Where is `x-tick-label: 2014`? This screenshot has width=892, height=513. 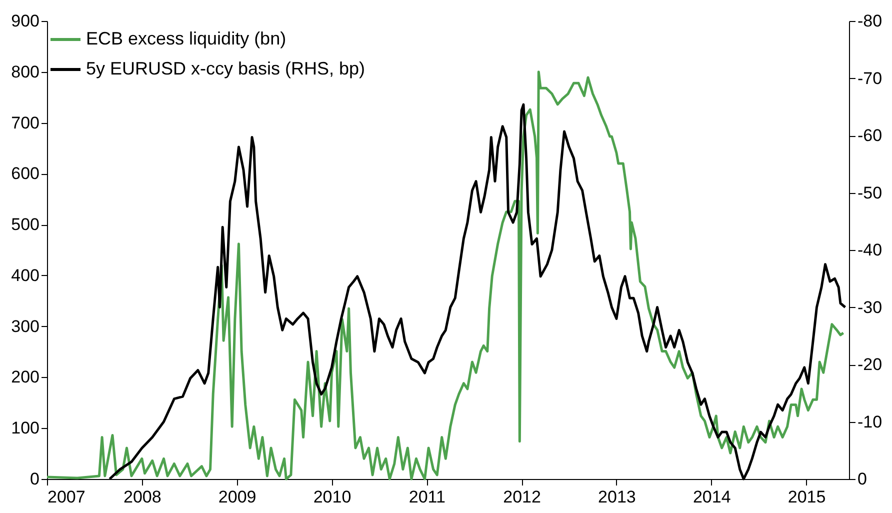
x-tick-label: 2014 is located at coordinates (711, 497).